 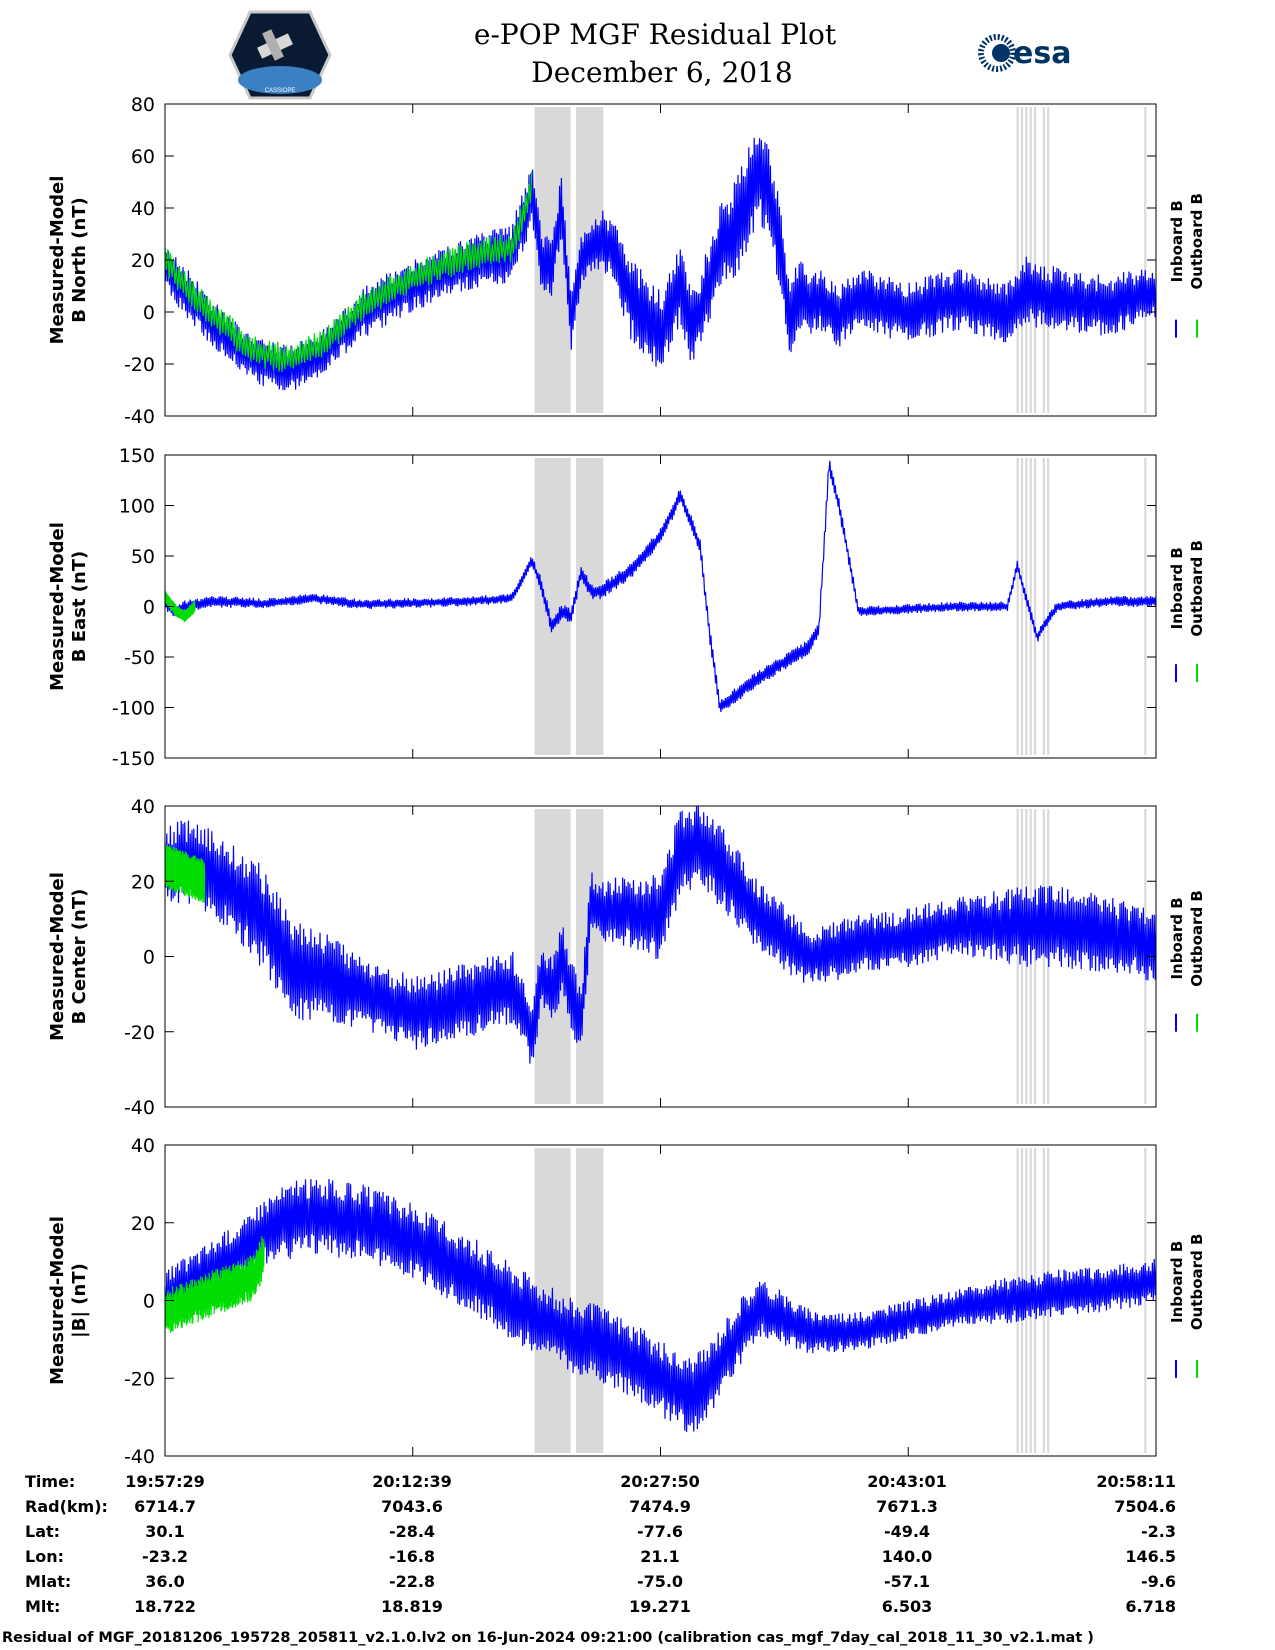 I want to click on orbit-cell: 20:27:50, so click(x=660, y=1481).